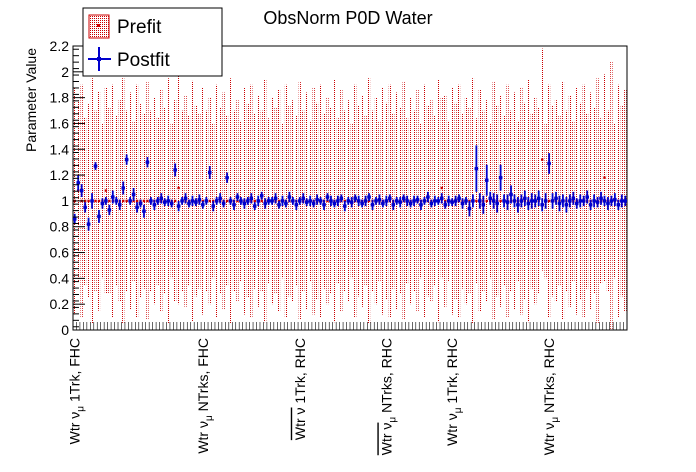 This screenshot has width=696, height=472. Describe the element at coordinates (60, 175) in the screenshot. I see `y-tick-label: 1.2` at that location.